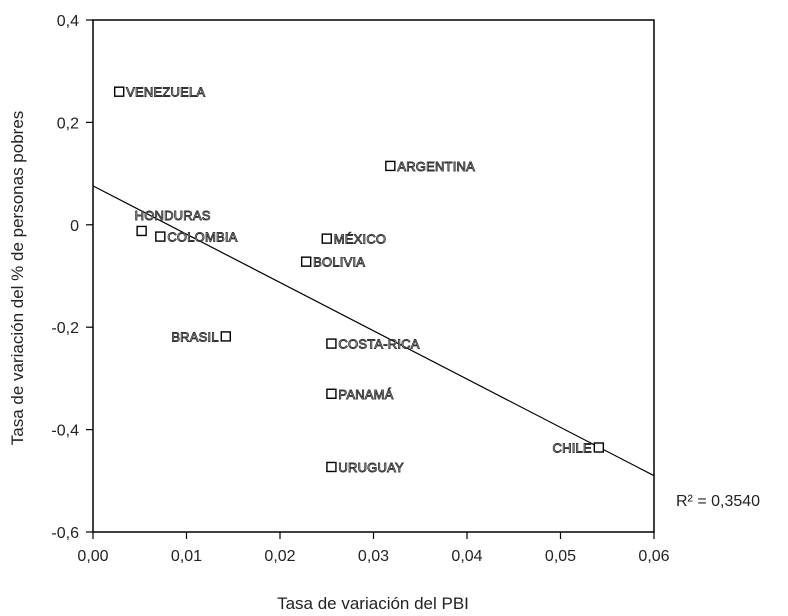  I want to click on y-tick-label: 0,4, so click(68, 21).